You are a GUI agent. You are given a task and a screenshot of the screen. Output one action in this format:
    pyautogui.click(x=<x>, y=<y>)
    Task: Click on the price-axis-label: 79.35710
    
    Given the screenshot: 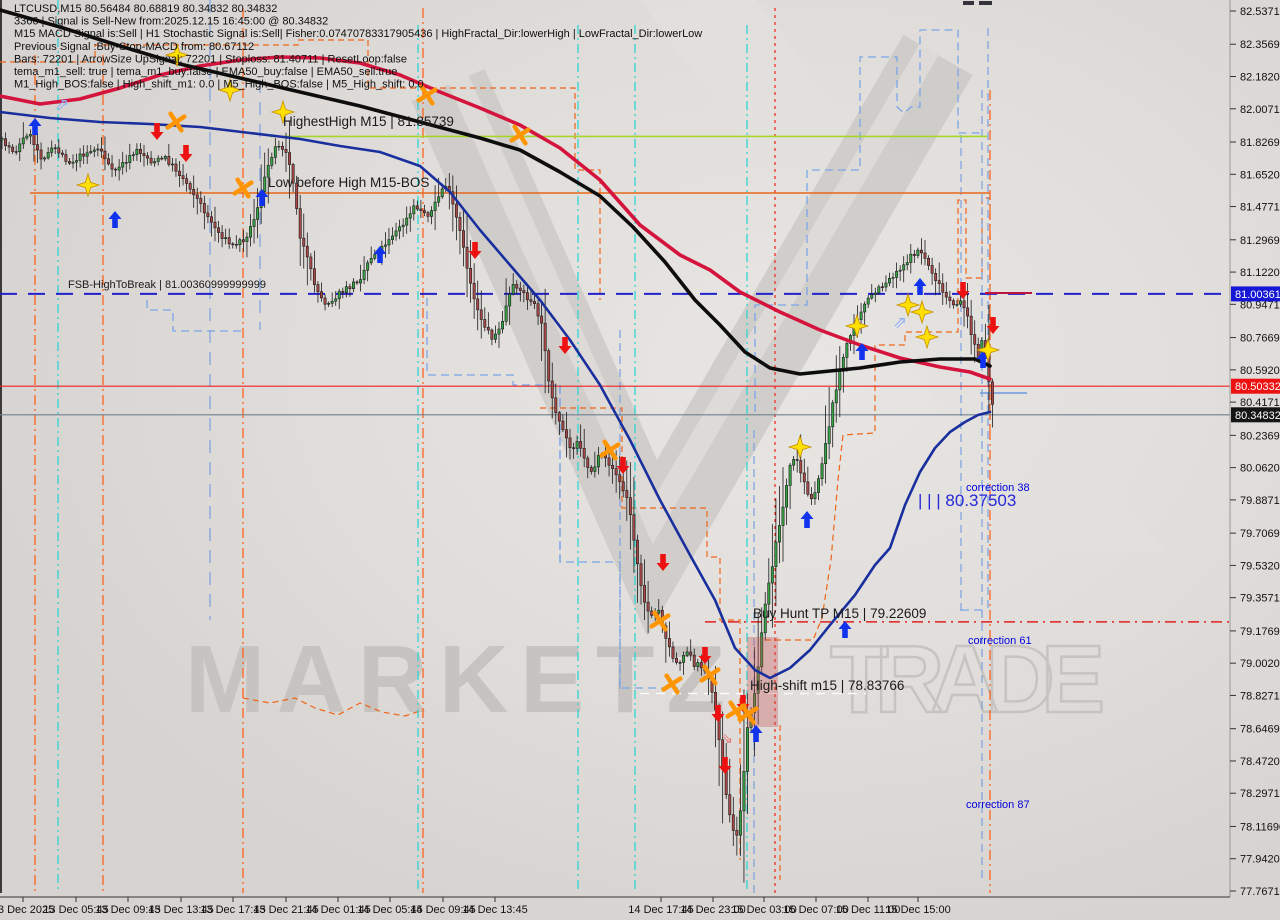 What is the action you would take?
    pyautogui.click(x=1260, y=599)
    